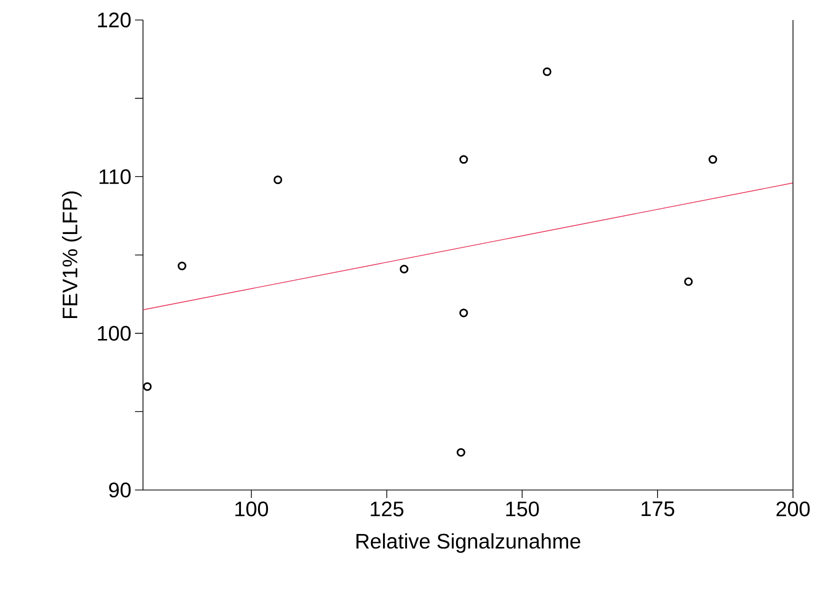 The height and width of the screenshot is (597, 820). I want to click on x-axis-title: Relative Signalzunahme, so click(468, 543).